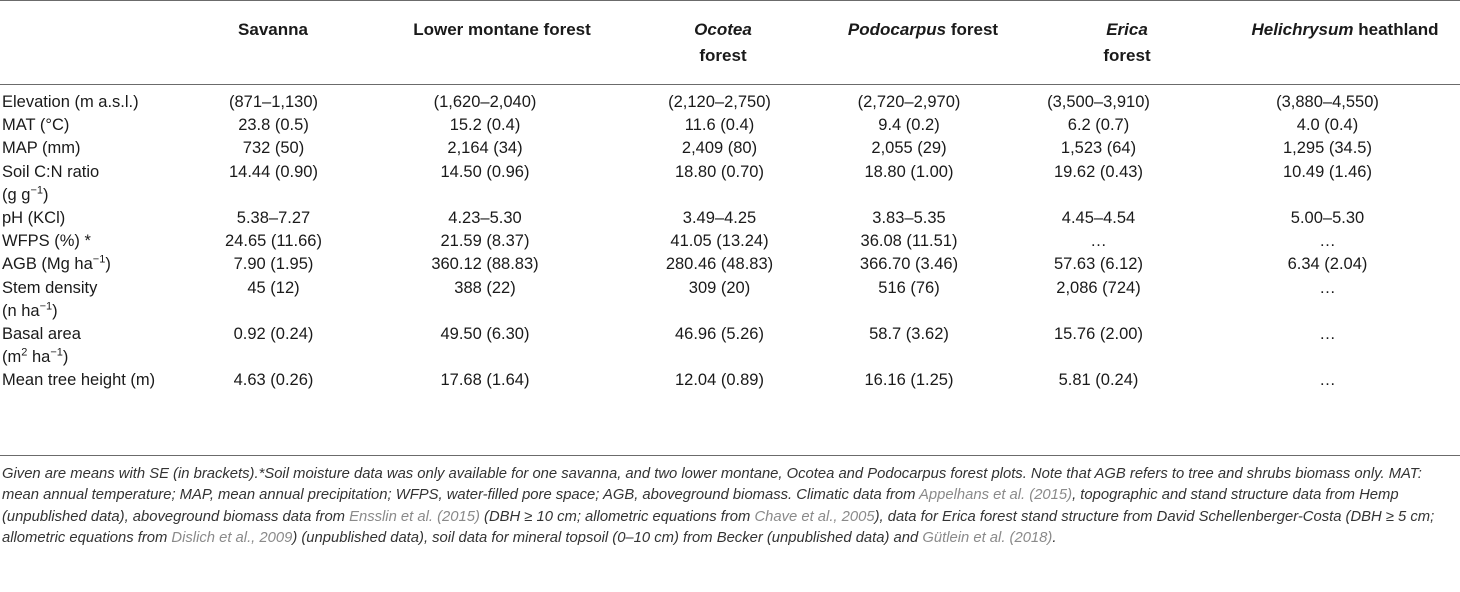 The height and width of the screenshot is (592, 1460). What do you see at coordinates (485, 171) in the screenshot?
I see `table-cell: 14.50 (0.96)` at bounding box center [485, 171].